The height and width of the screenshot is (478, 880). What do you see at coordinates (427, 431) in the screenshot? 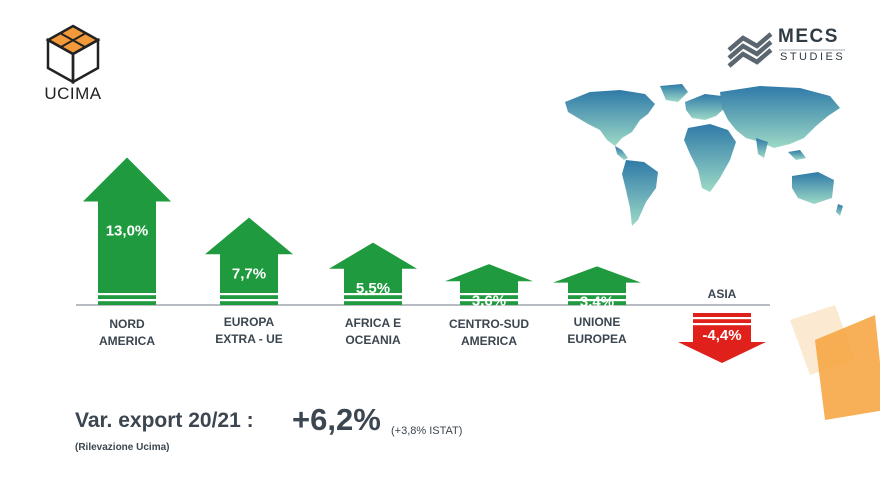
I see `summary-note: (+3,8% ISTAT)` at bounding box center [427, 431].